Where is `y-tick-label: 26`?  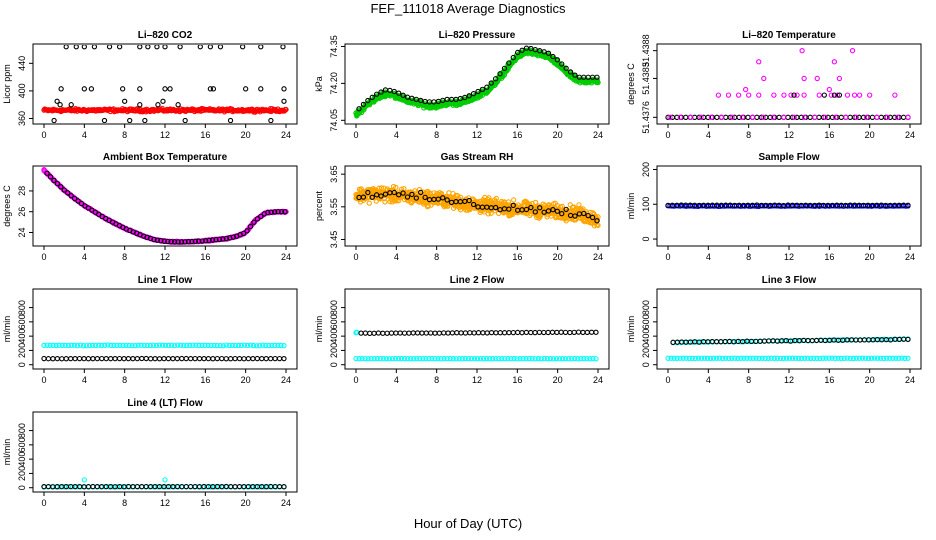
y-tick-label: 26 is located at coordinates (22, 212).